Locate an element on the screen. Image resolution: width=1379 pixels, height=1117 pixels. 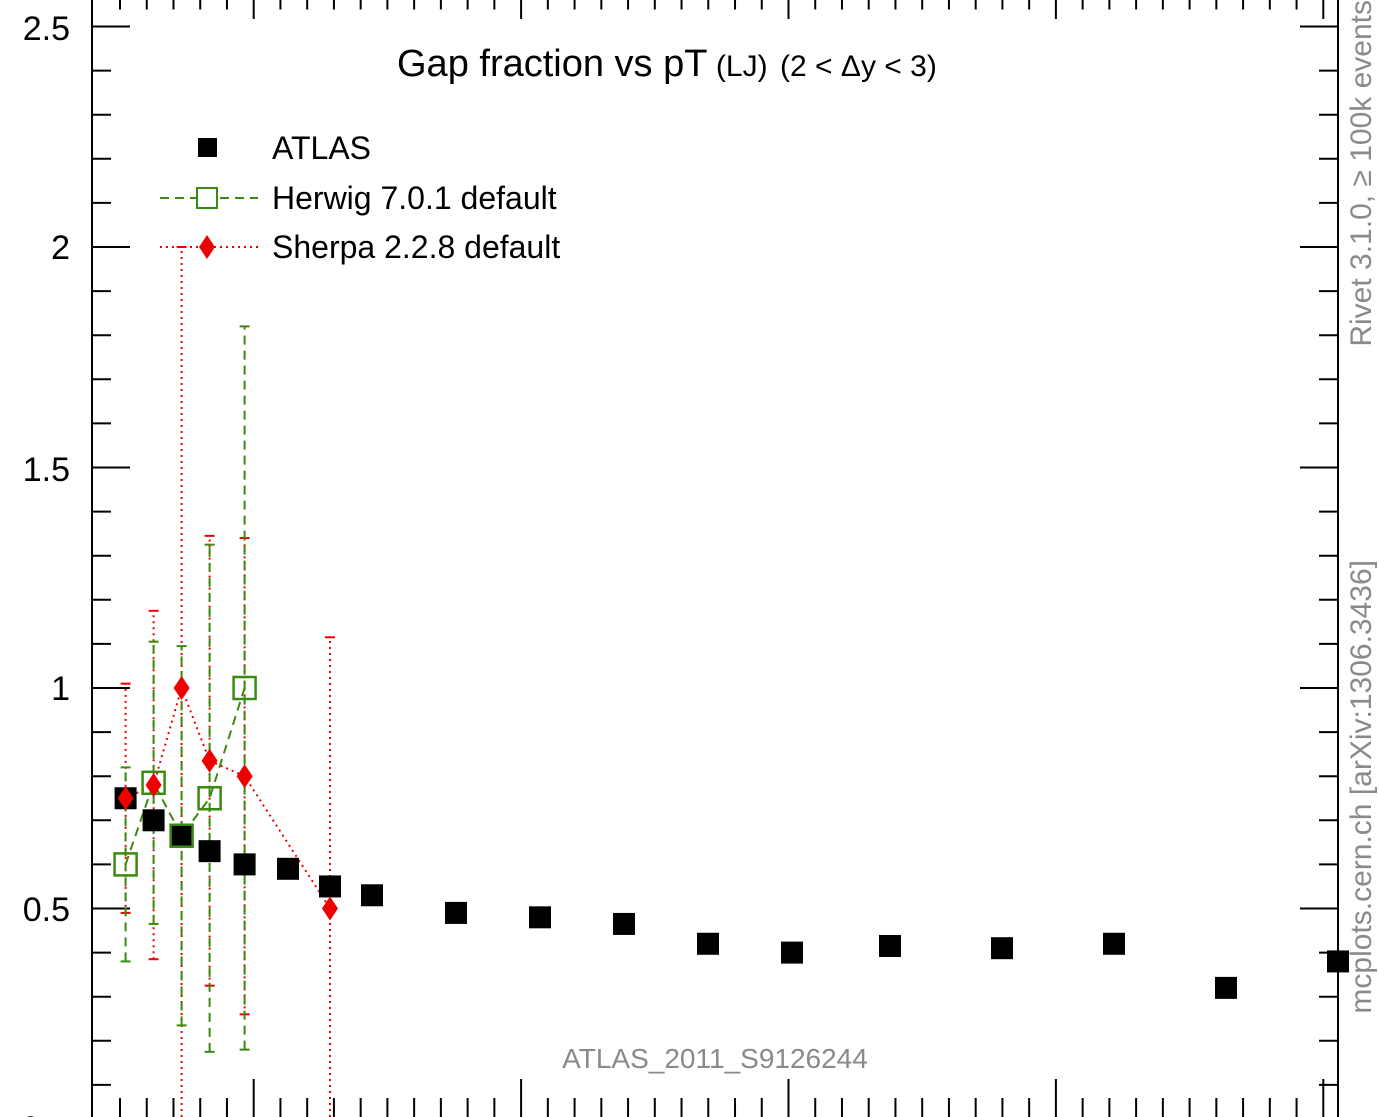
legend-label-herwig: Herwig 7.0.1 default is located at coordinates (414, 198).